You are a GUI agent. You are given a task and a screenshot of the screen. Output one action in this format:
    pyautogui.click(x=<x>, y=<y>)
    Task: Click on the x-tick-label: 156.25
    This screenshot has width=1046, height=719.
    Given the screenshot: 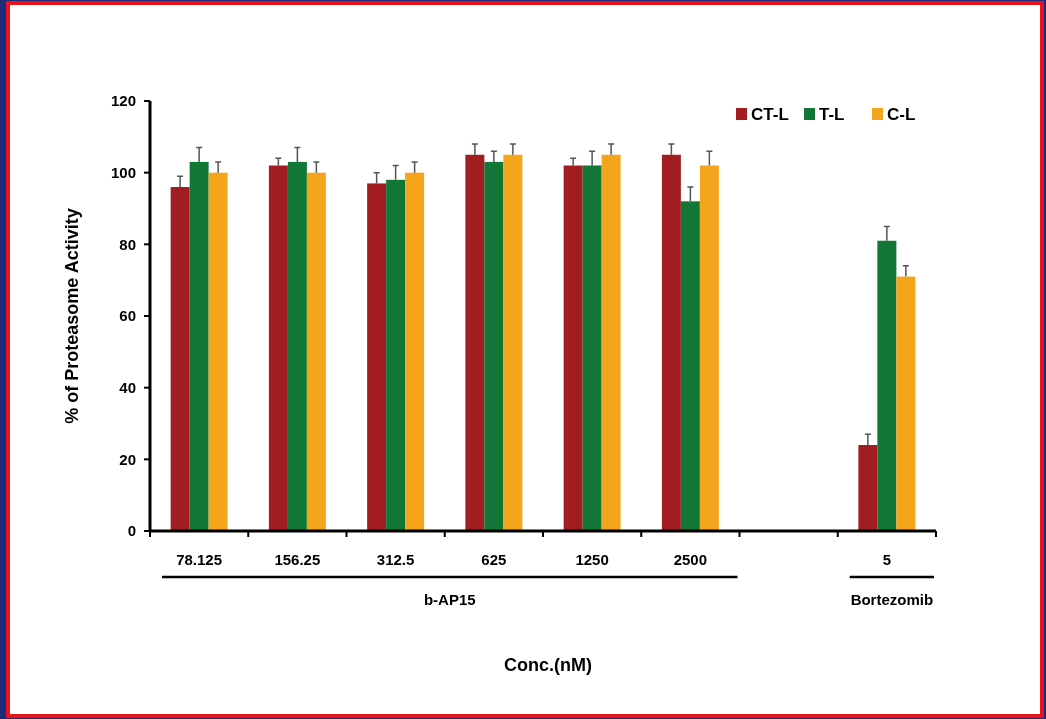 What is the action you would take?
    pyautogui.click(x=297, y=559)
    